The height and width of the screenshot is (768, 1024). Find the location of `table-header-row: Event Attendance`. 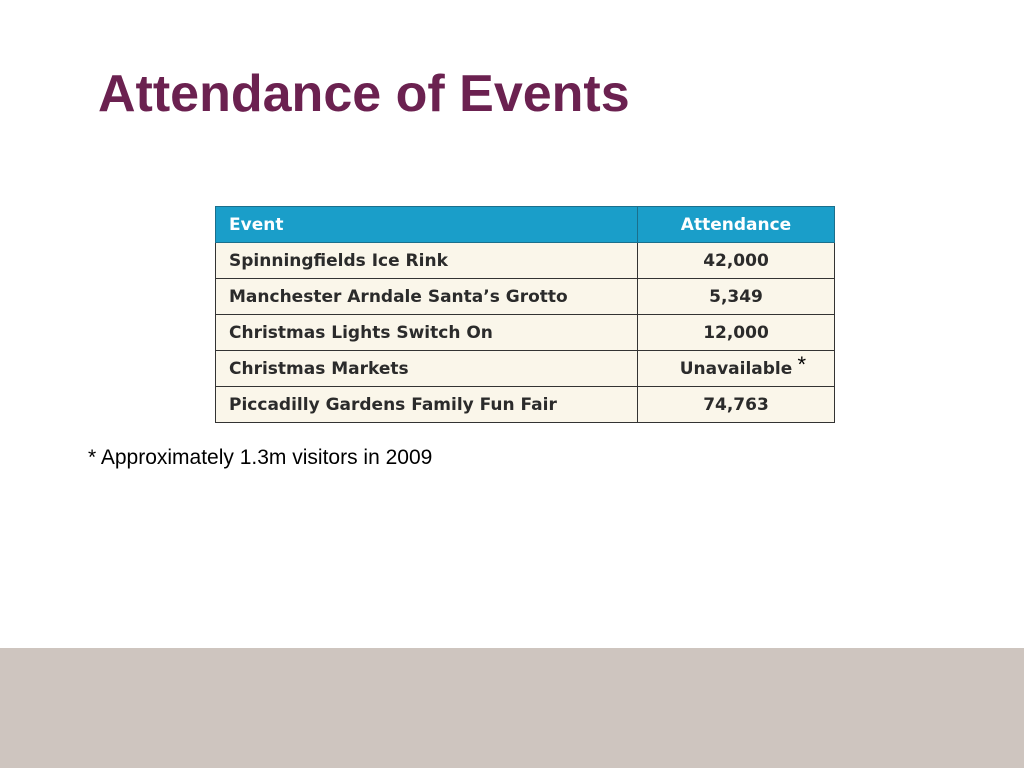

table-header-row: Event Attendance is located at coordinates (525, 224).